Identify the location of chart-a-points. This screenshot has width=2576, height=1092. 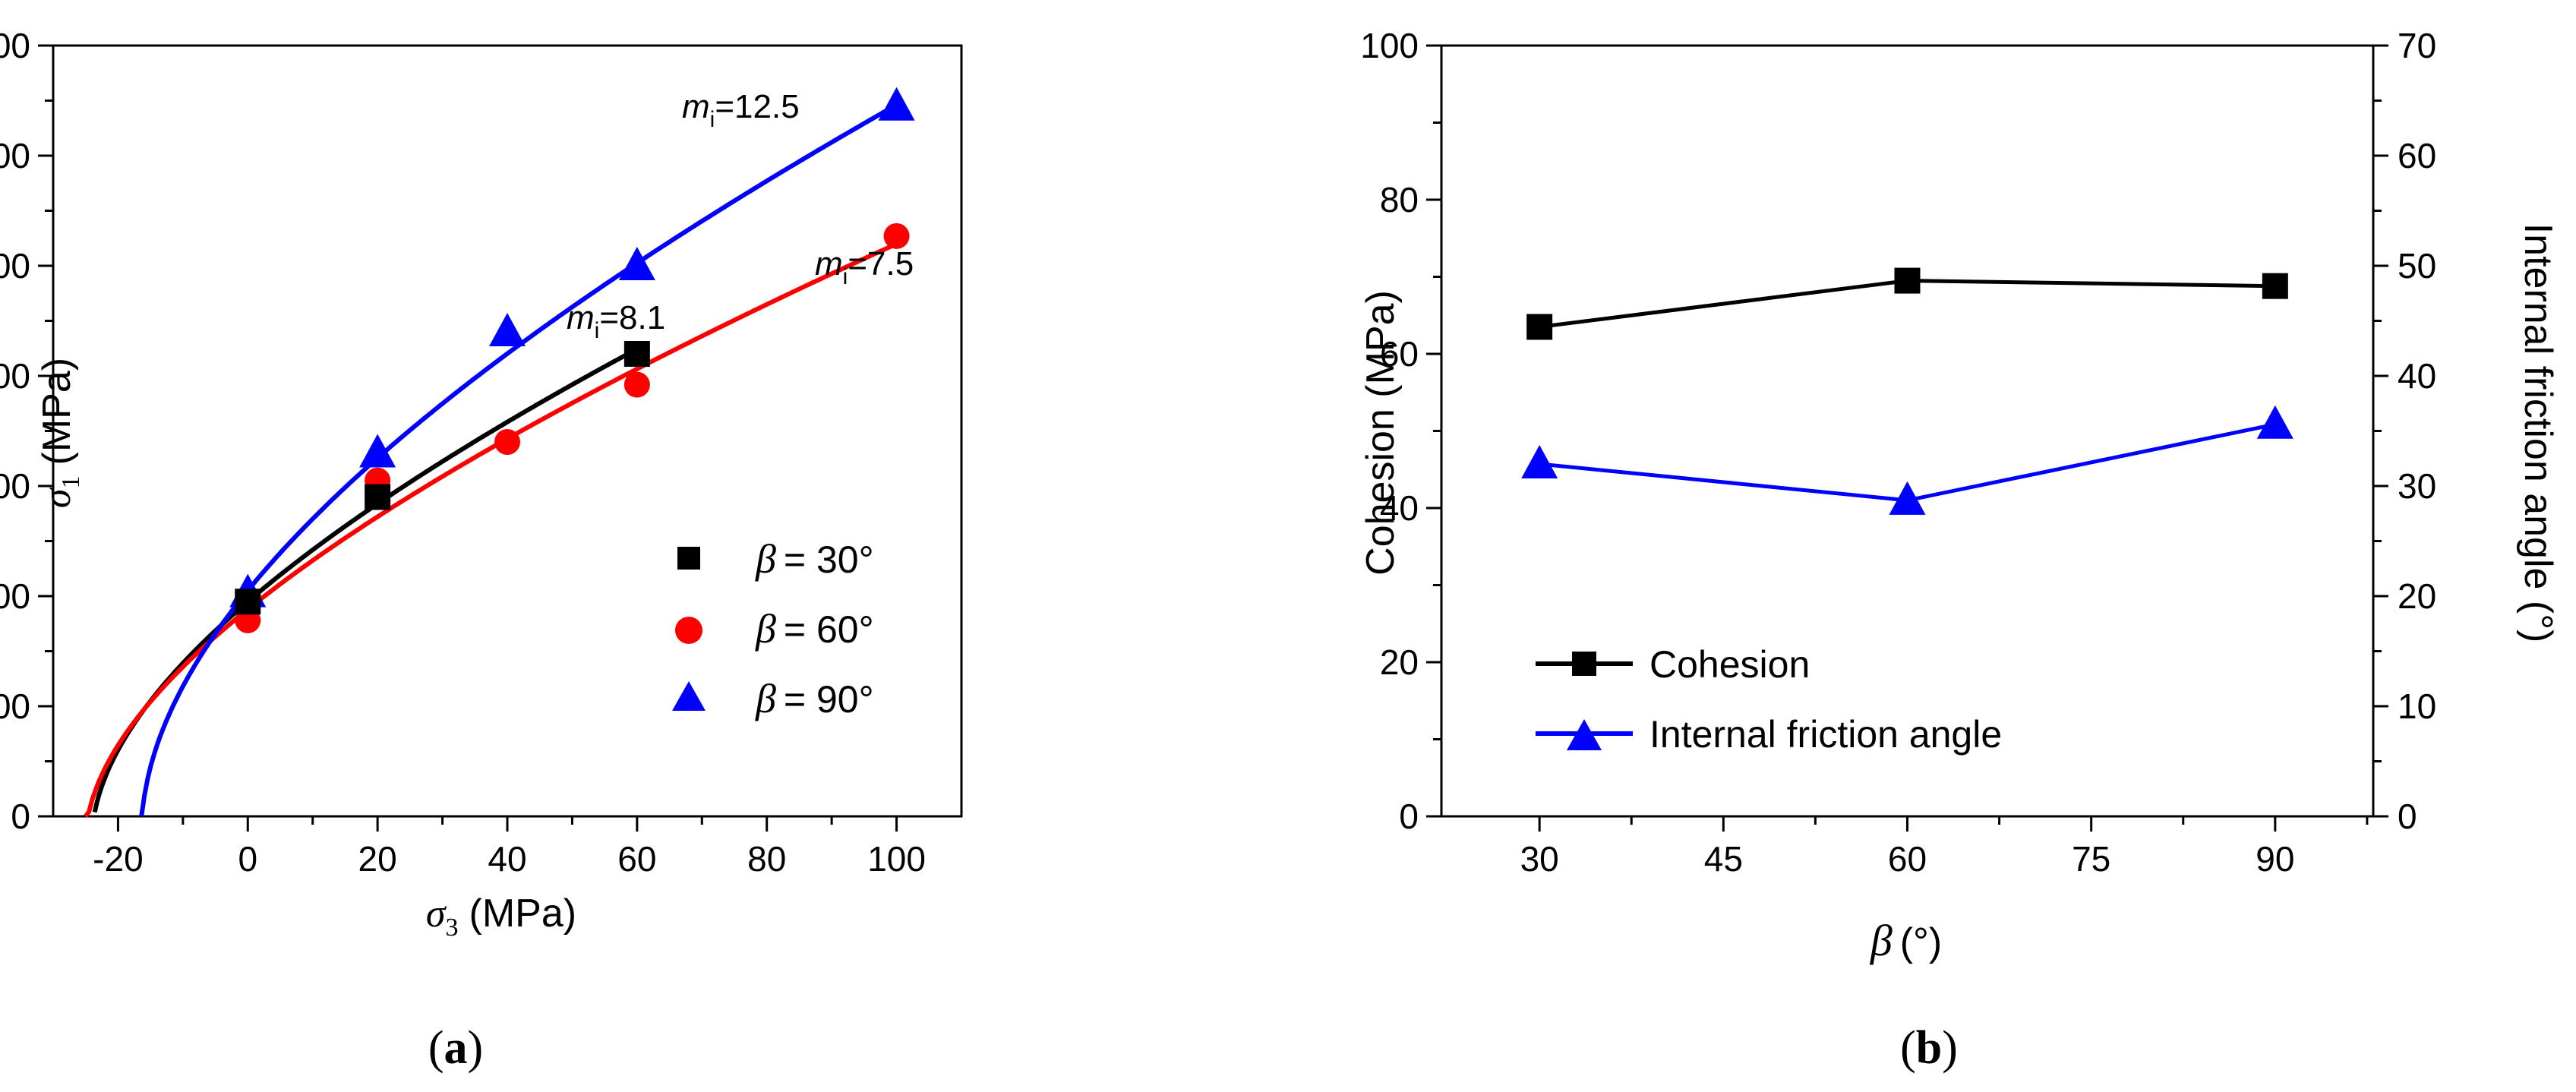
(572, 360).